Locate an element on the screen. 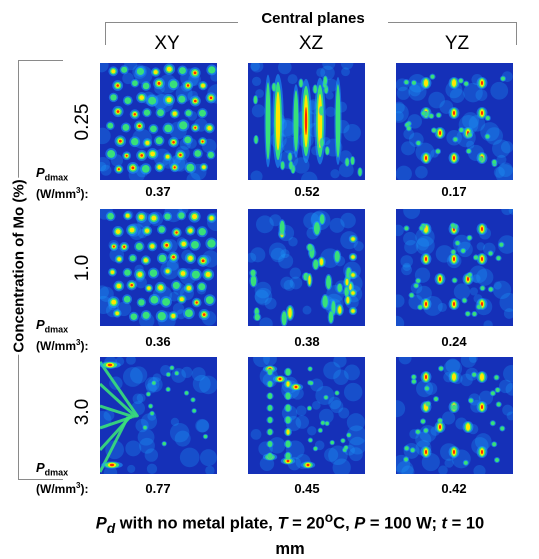 The image size is (539, 559). pdmax-value-xz-3.0: 0.45 is located at coordinates (307, 488).